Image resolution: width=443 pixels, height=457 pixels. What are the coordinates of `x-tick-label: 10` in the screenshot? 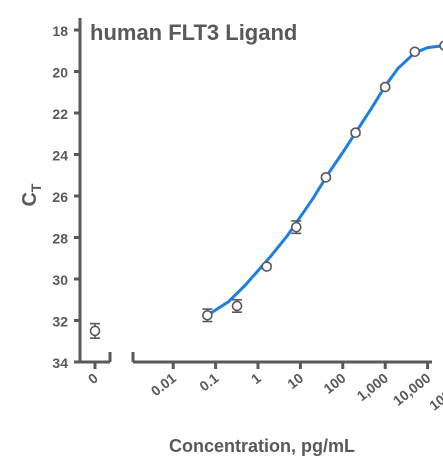 It's located at (295, 381).